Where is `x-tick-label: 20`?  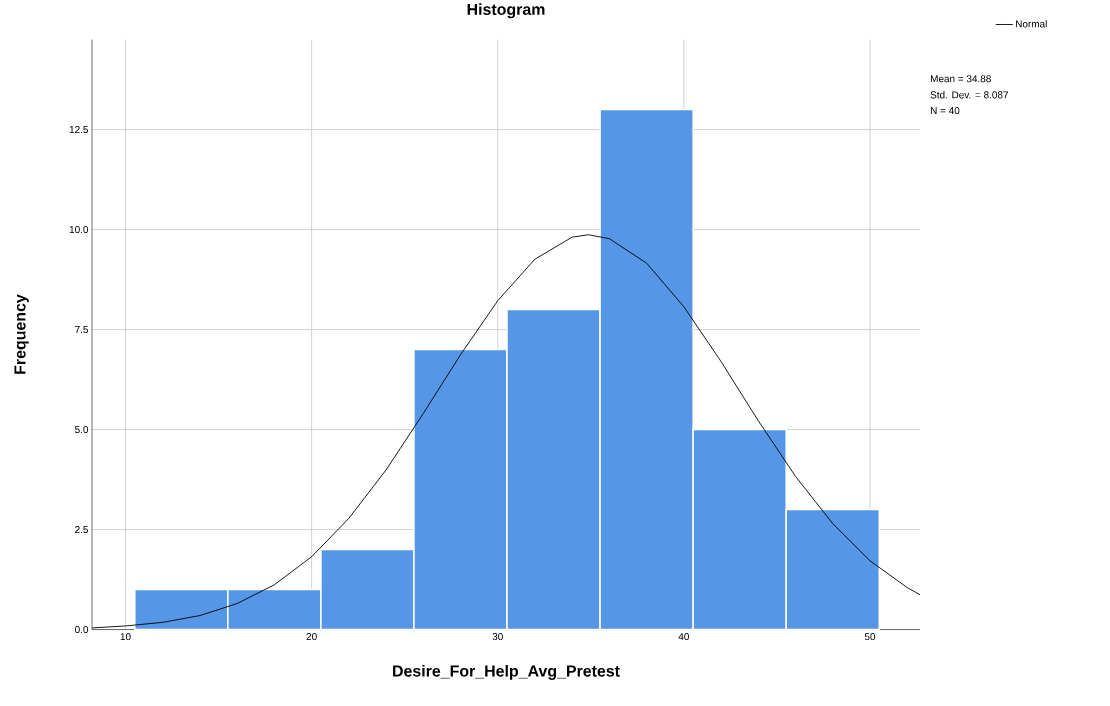
x-tick-label: 20 is located at coordinates (311, 637).